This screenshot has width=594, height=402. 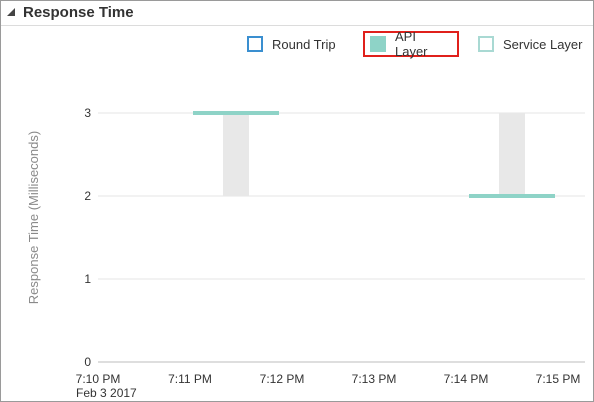 I want to click on y-tick-label: 0, so click(x=87, y=362).